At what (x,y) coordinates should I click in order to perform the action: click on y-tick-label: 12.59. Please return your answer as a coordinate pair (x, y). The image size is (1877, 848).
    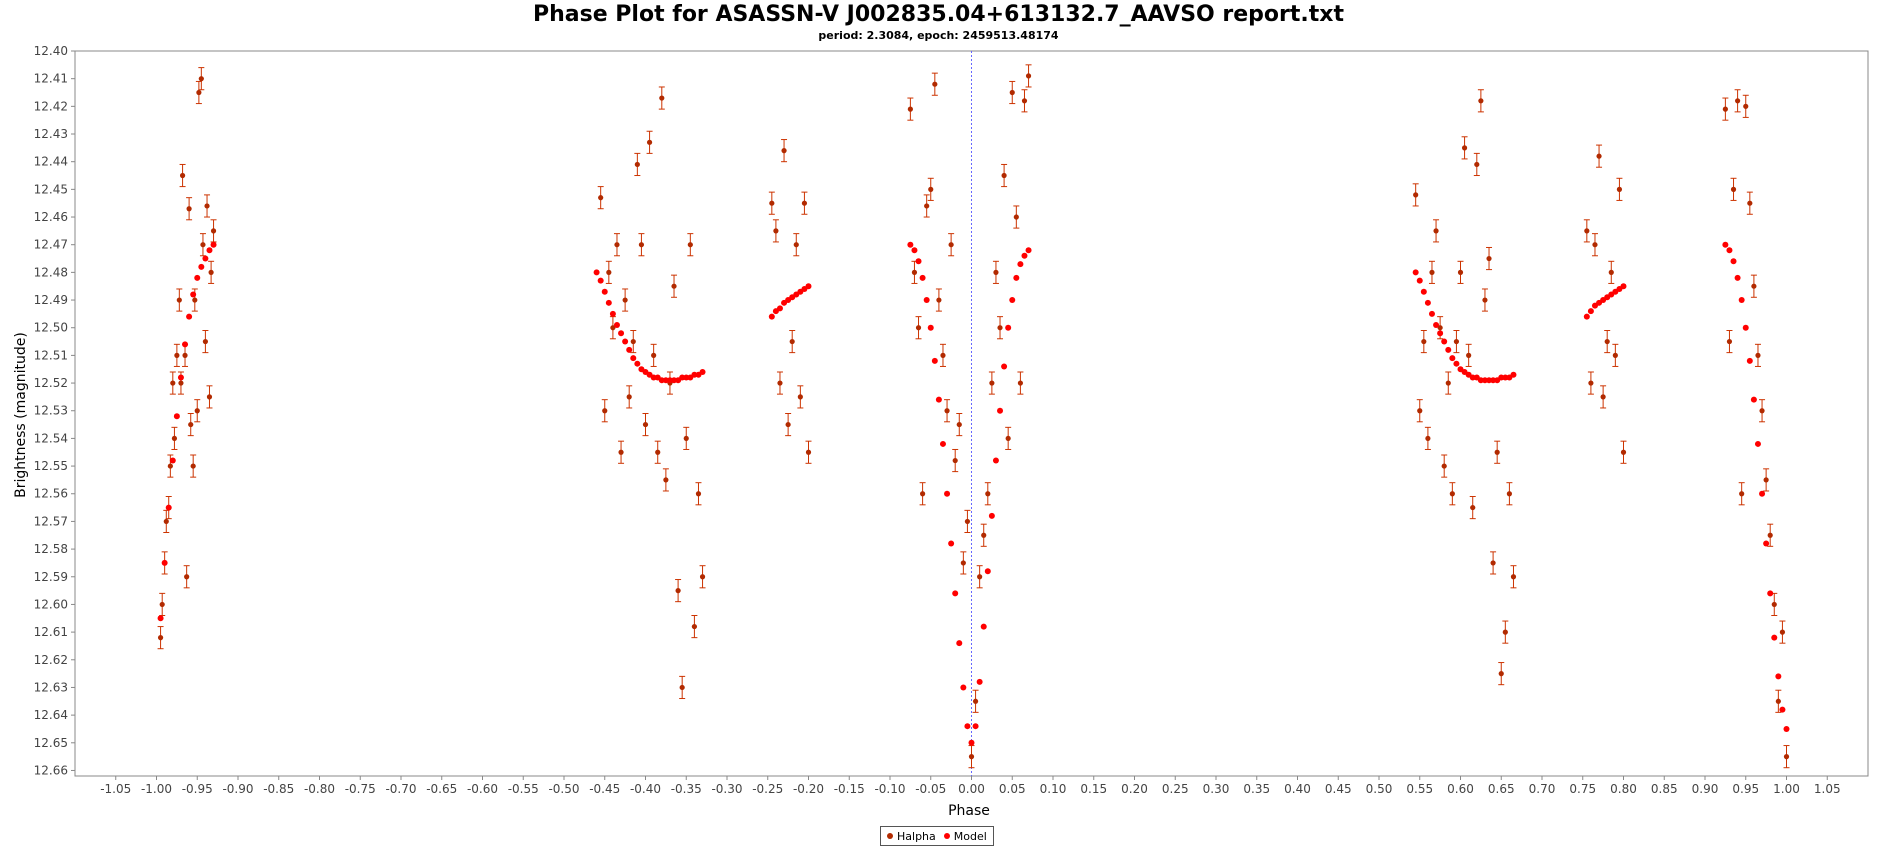
    Looking at the image, I should click on (51, 577).